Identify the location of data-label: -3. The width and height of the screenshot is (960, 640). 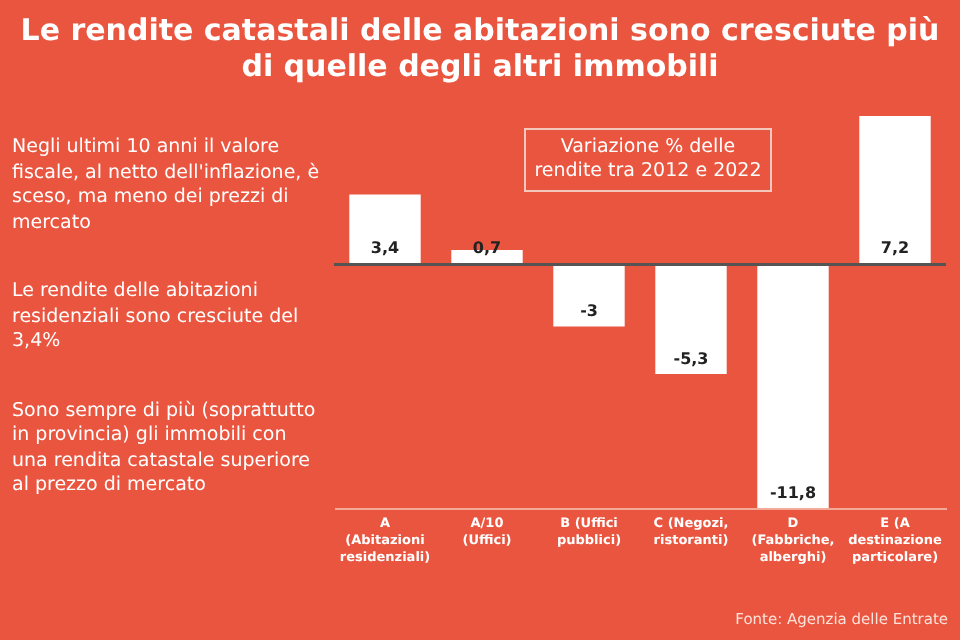
(589, 311).